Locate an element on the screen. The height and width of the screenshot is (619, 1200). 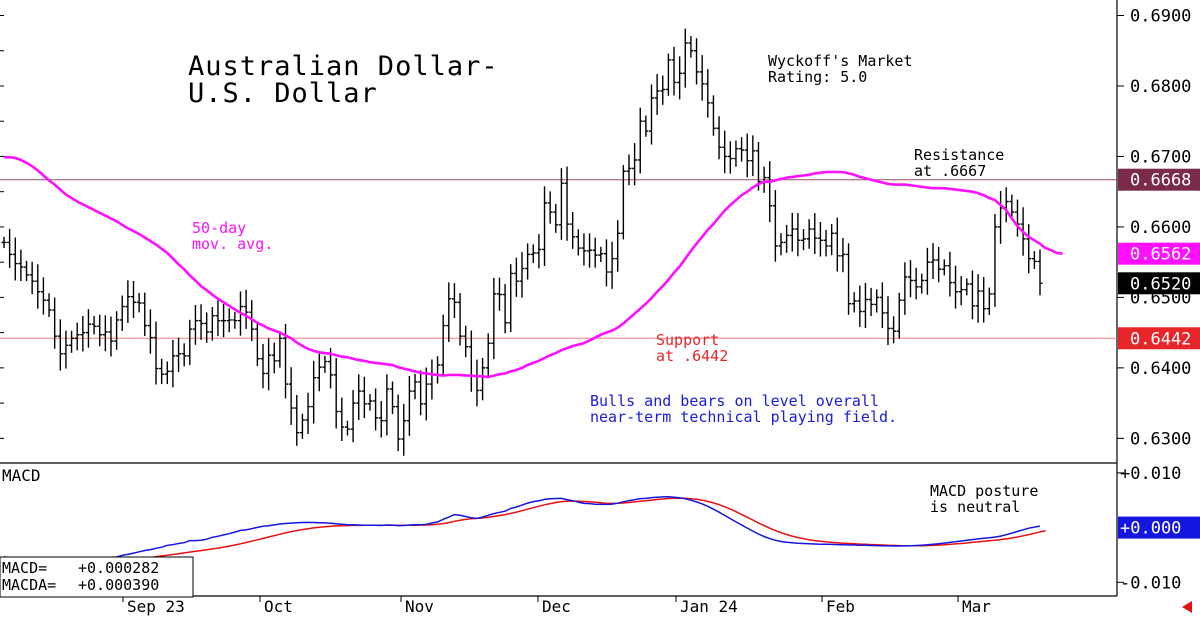
macd-zero-tag: +0.000 is located at coordinates (1159, 527).